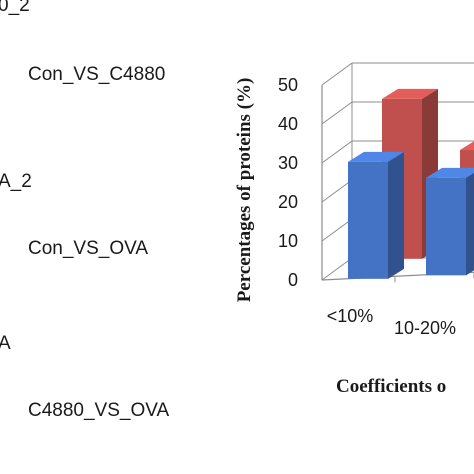  Describe the element at coordinates (99, 410) in the screenshot. I see `left-label-6: C4880_VS_OVA` at that location.